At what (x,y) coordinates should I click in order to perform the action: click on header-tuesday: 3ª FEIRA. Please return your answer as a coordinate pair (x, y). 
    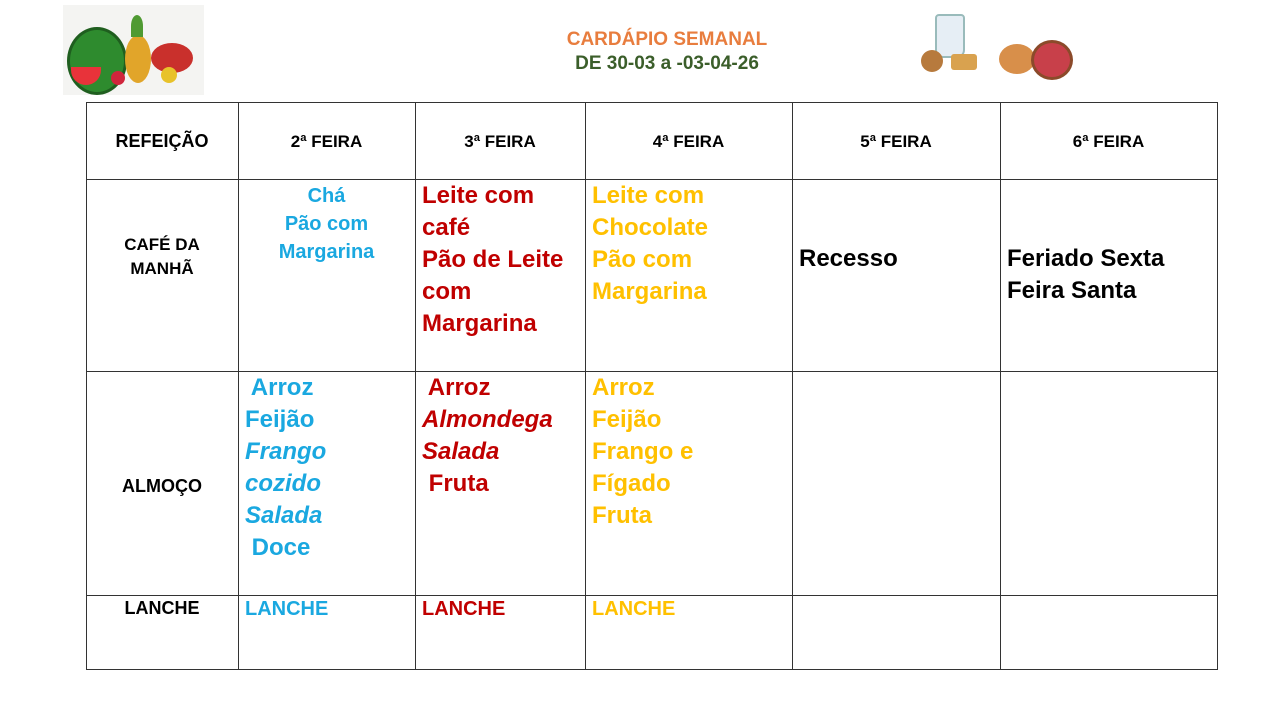
    Looking at the image, I should click on (500, 141).